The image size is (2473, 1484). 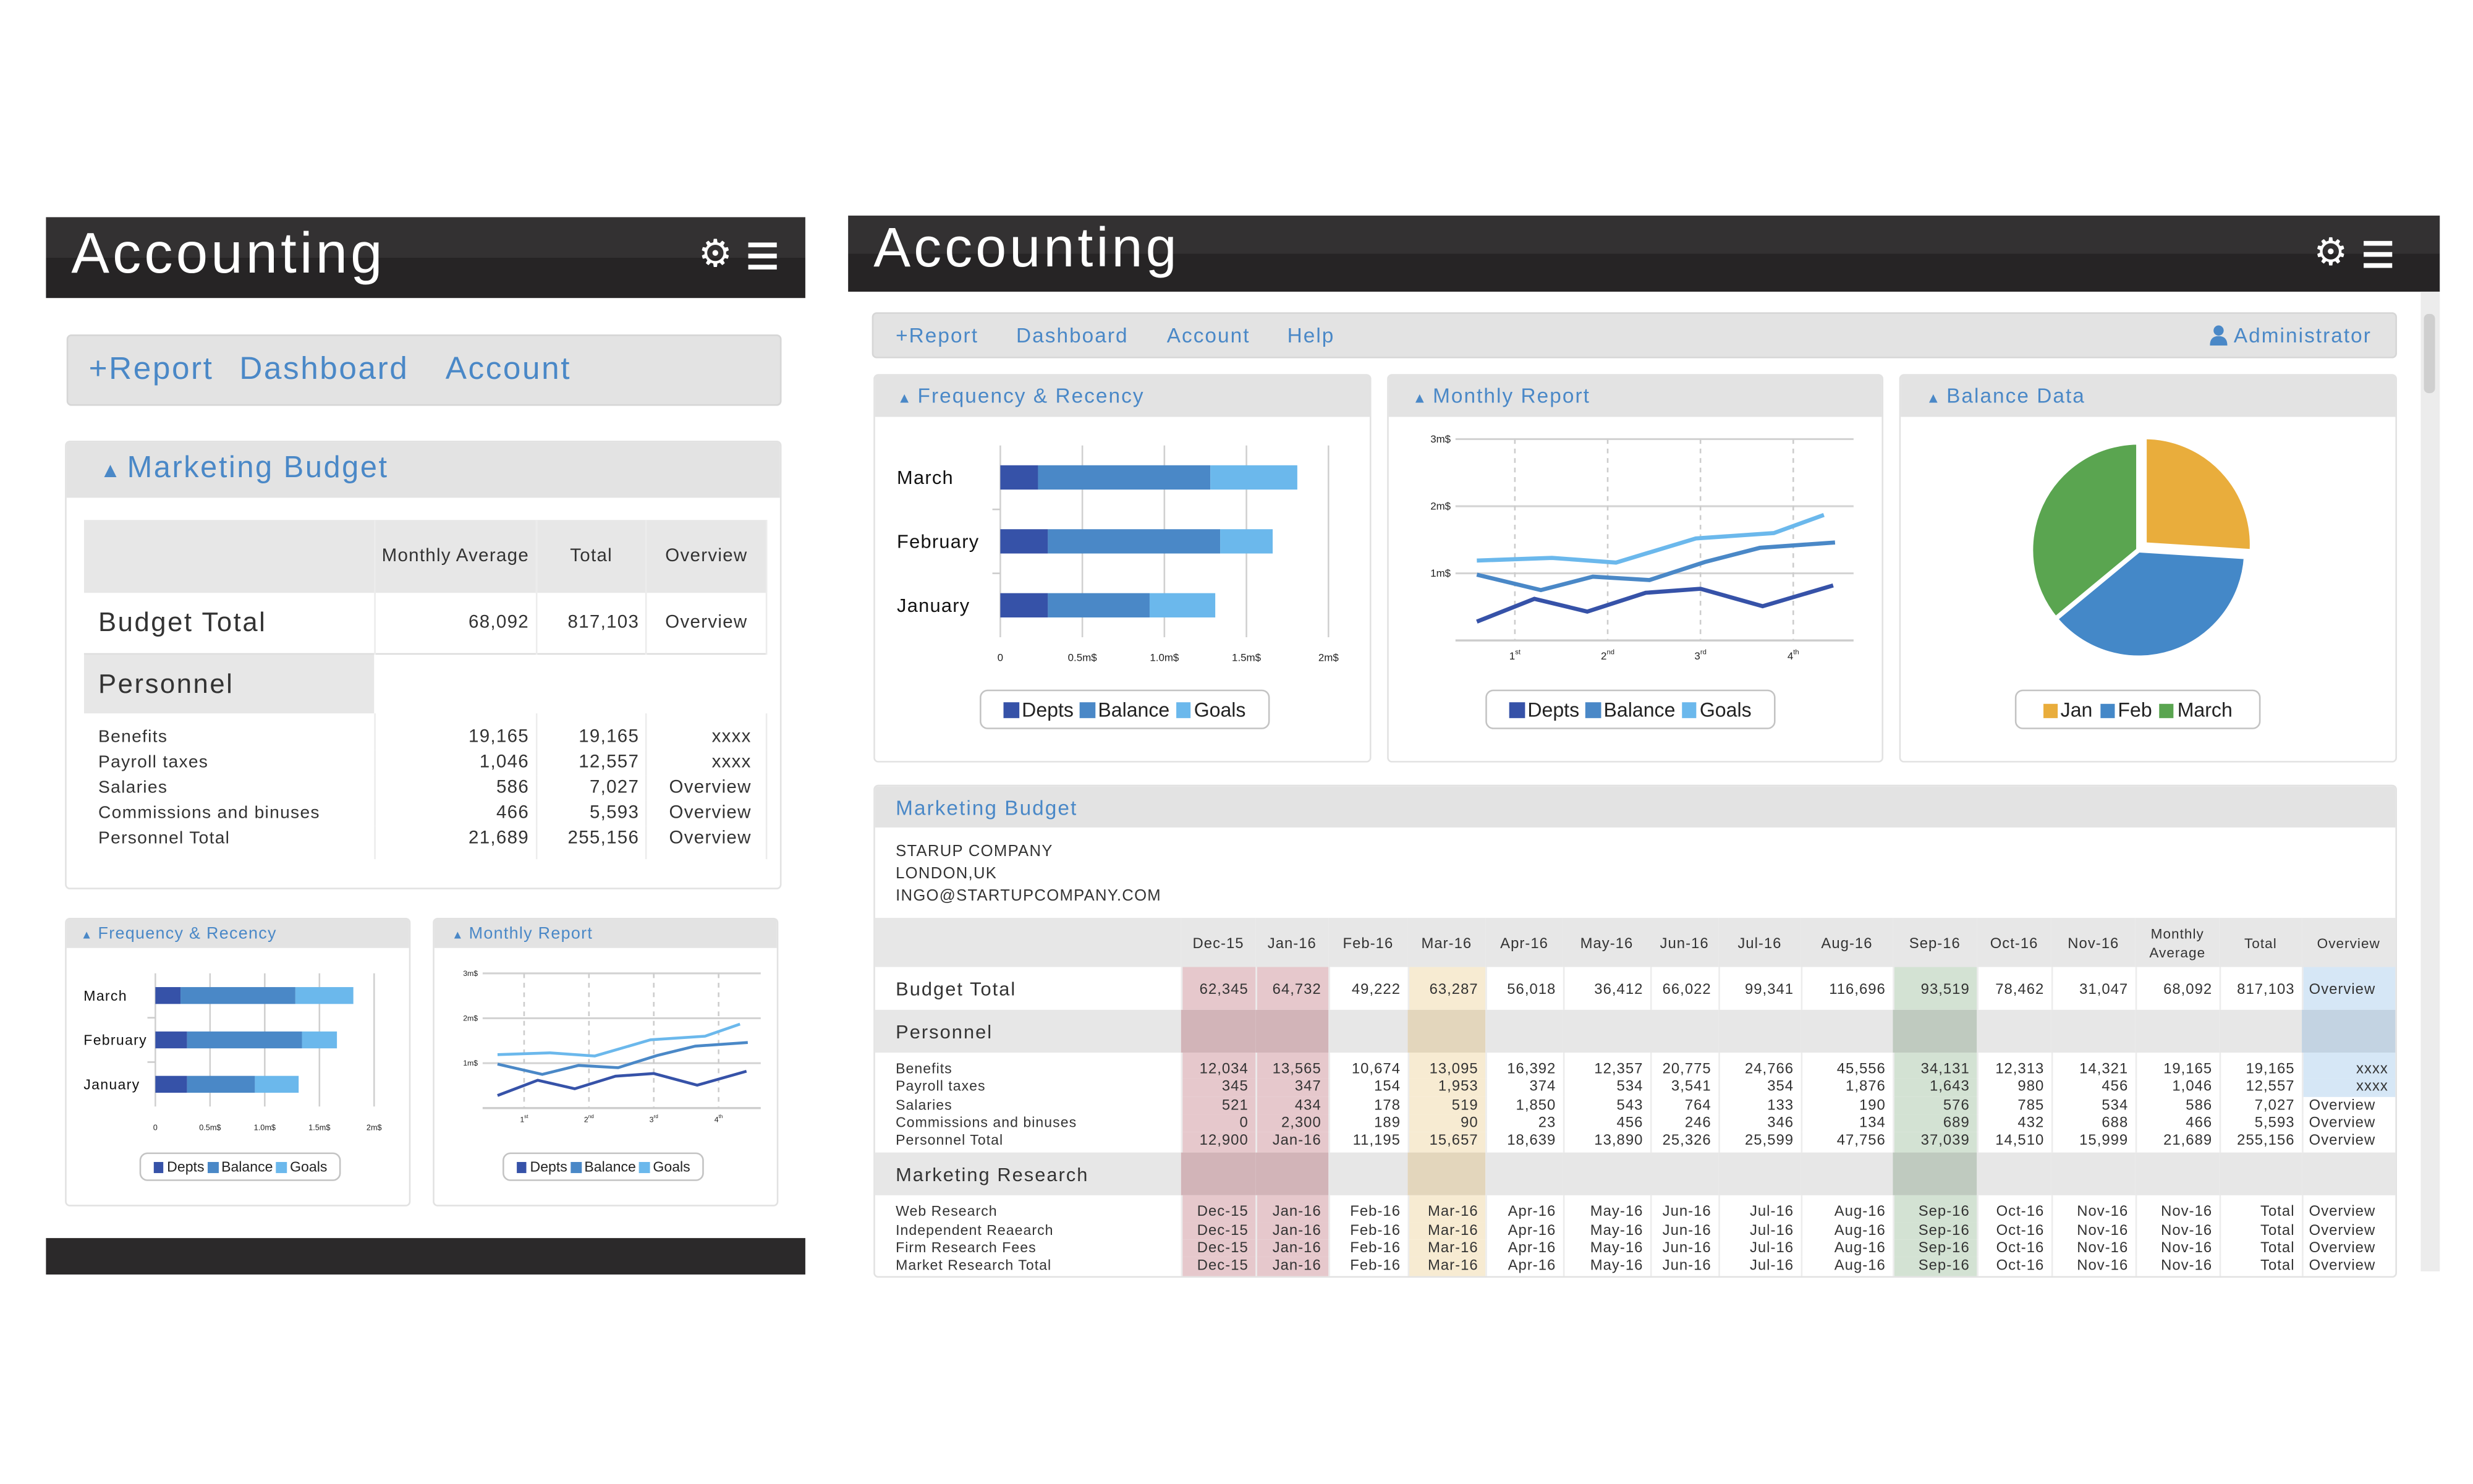 What do you see at coordinates (1725, 709) in the screenshot?
I see `legend-label: Goals` at bounding box center [1725, 709].